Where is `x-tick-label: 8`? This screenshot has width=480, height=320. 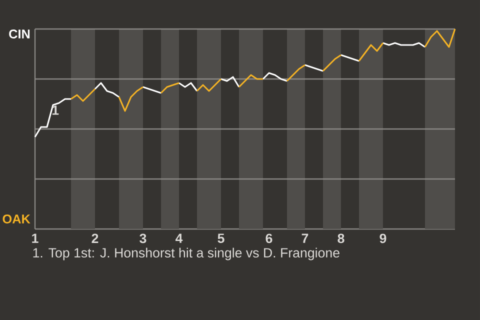
x-tick-label: 8 is located at coordinates (341, 239).